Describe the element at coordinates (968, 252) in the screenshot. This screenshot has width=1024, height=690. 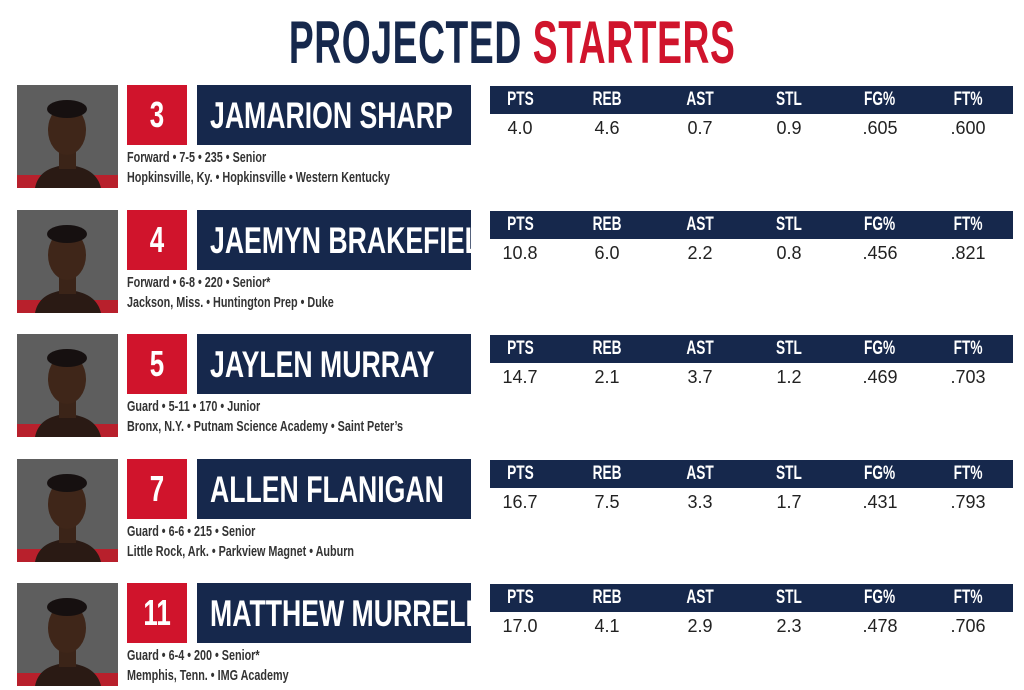
I see `stat-value-text: .821` at that location.